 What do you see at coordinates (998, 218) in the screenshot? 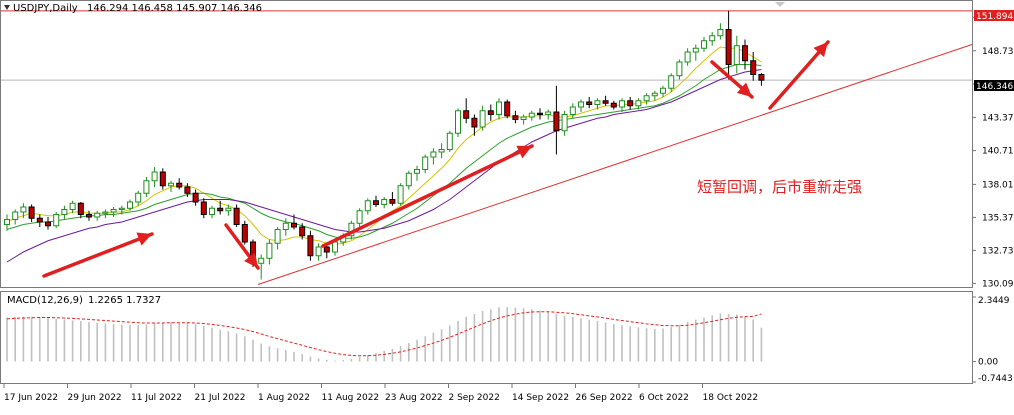
I see `price-axis-label: 135.370` at bounding box center [998, 218].